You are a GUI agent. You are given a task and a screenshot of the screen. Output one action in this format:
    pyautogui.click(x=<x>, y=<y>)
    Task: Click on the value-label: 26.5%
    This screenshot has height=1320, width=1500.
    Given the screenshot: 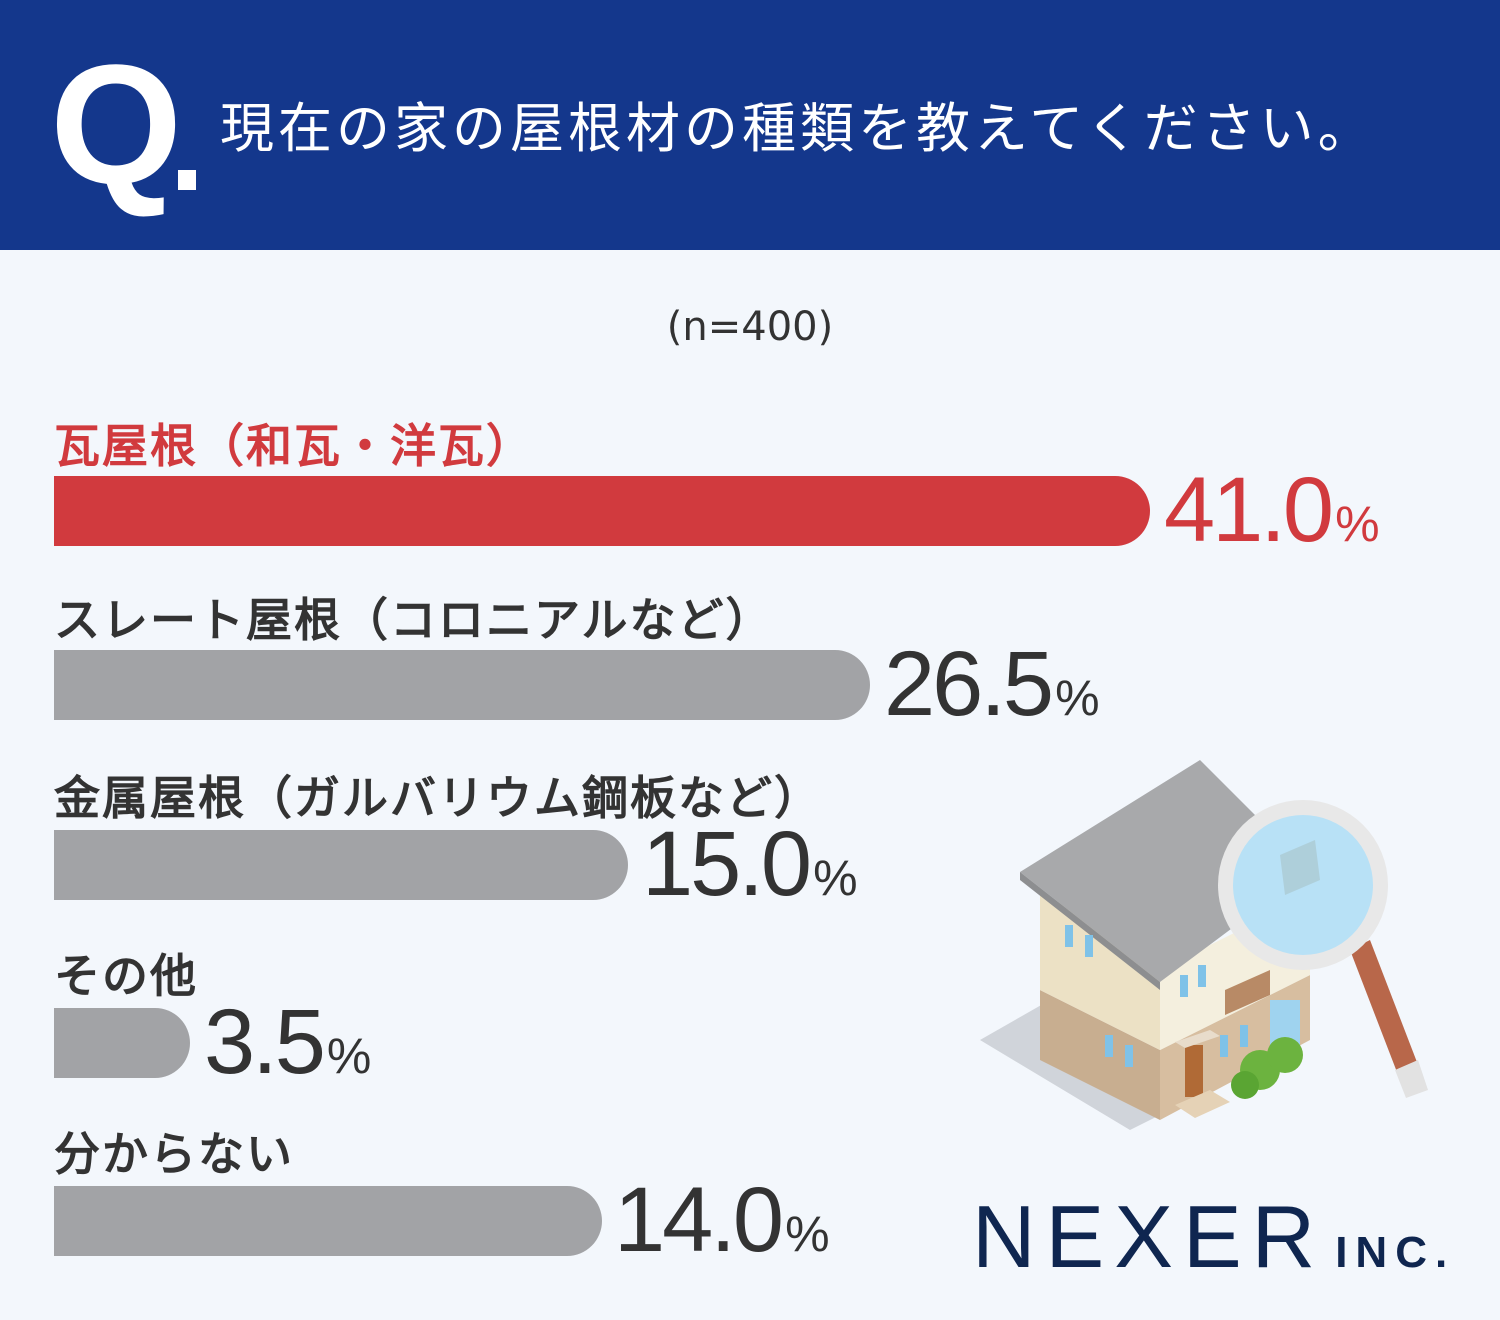 What is the action you would take?
    pyautogui.click(x=992, y=684)
    